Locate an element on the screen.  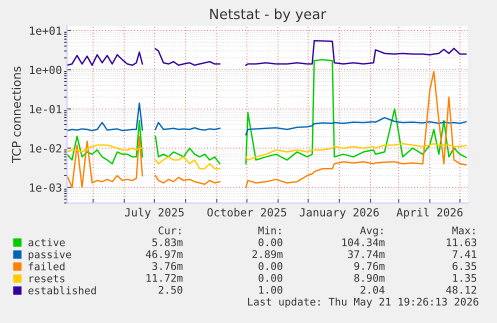
text: 1.00 is located at coordinates (270, 290).